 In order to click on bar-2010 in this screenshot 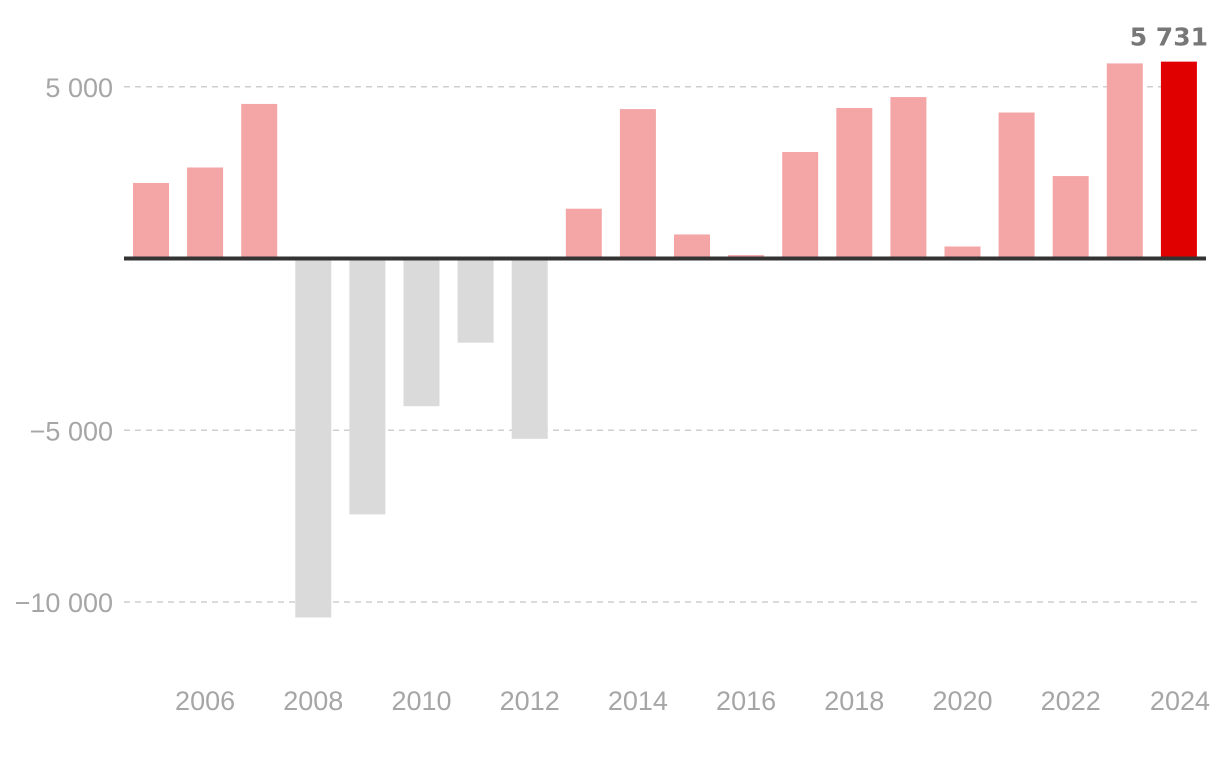, I will do `click(421, 332)`.